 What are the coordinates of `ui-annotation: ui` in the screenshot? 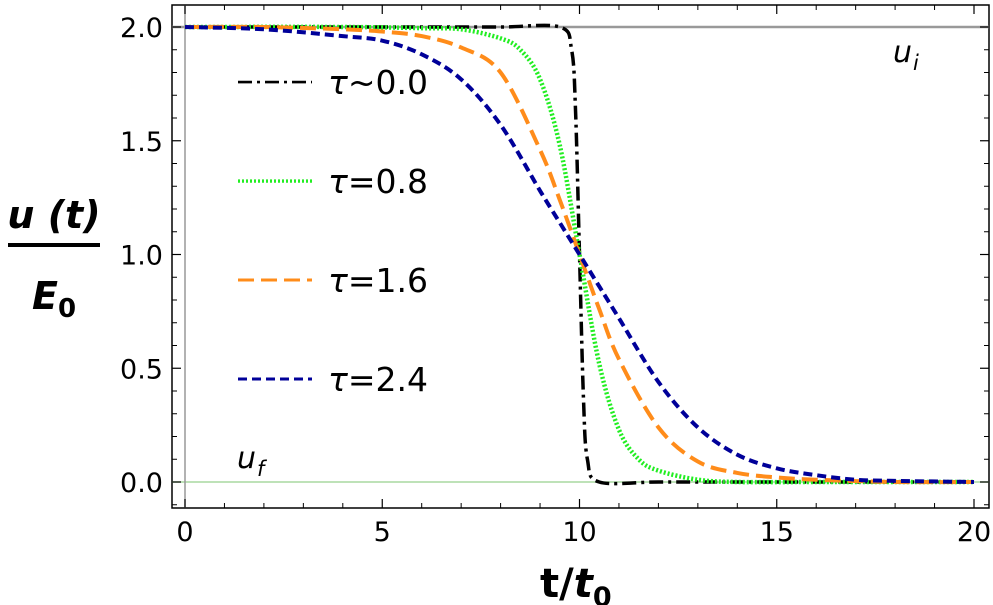 It's located at (906, 55).